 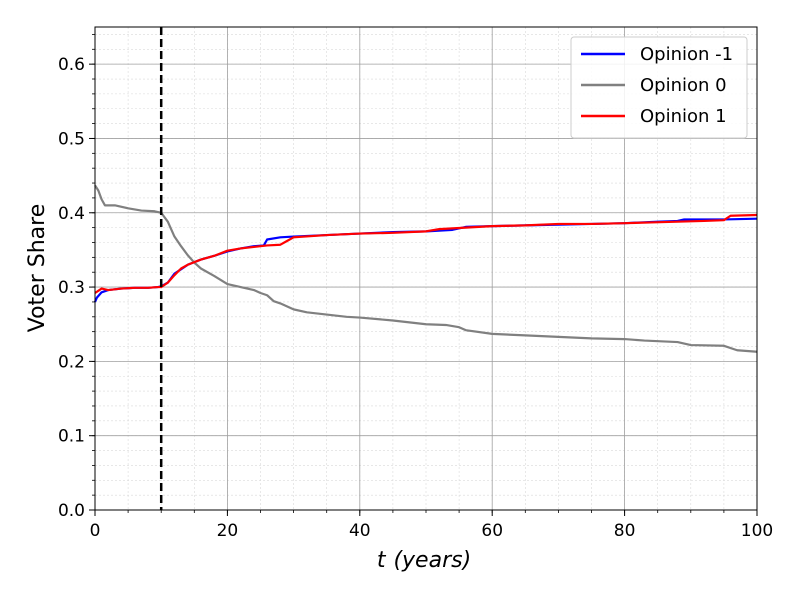 I want to click on y-axis: 0.0 0.1 0.2 0.3 0.4 0.5 0.6, so click(x=76, y=277).